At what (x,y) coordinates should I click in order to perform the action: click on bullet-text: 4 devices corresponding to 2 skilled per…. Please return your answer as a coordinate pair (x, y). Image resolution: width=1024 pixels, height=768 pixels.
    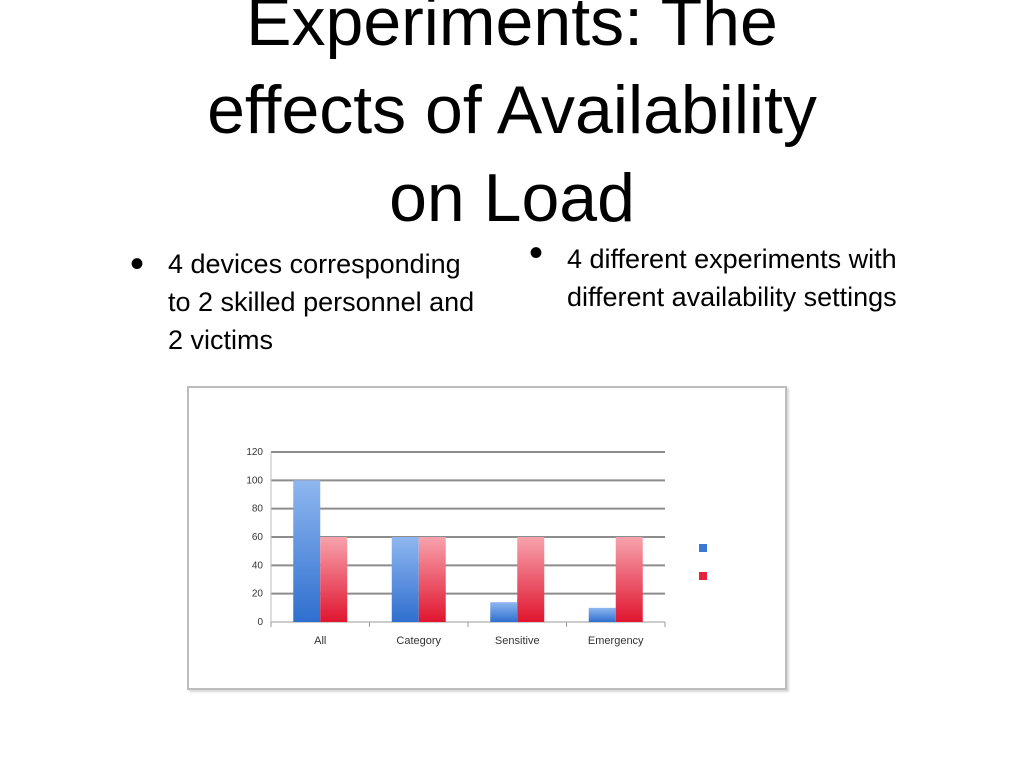
    Looking at the image, I should click on (321, 302).